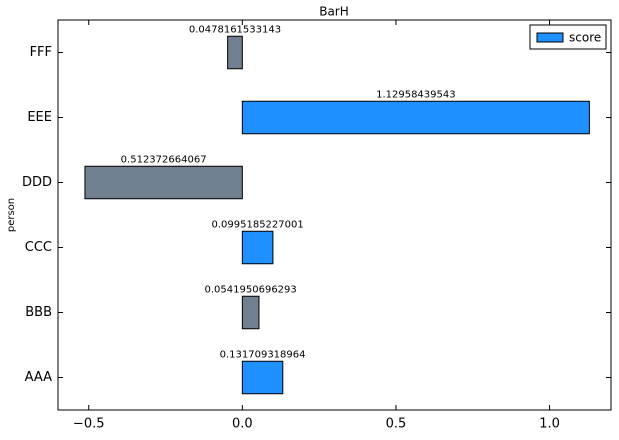 This screenshot has width=619, height=440. What do you see at coordinates (550, 37) in the screenshot?
I see `legend-swatch` at bounding box center [550, 37].